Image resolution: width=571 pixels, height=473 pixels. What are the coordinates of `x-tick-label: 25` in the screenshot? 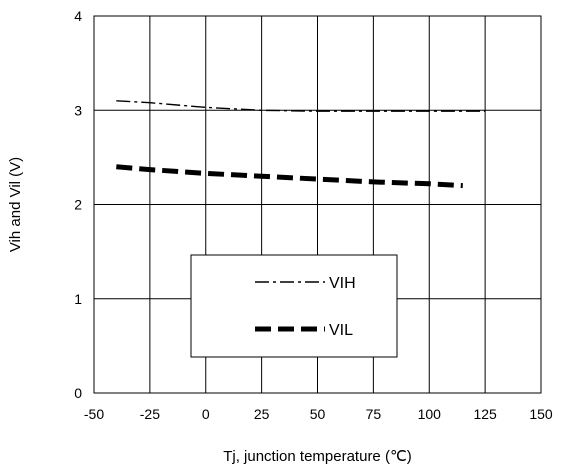 It's located at (262, 414).